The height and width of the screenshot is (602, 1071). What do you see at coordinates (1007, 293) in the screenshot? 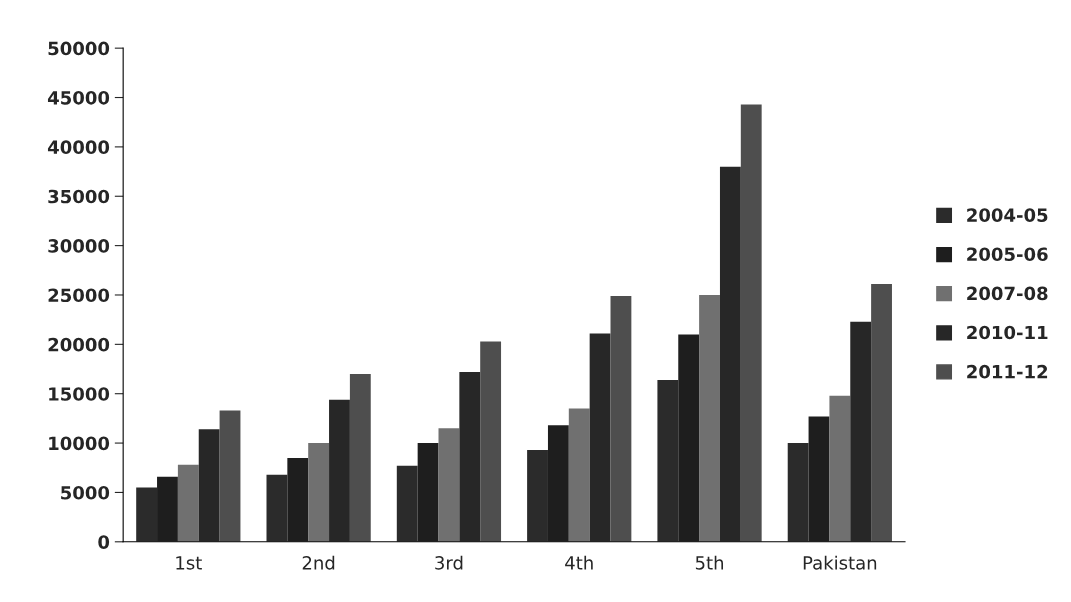
I see `legend-label: 2007-08` at bounding box center [1007, 293].